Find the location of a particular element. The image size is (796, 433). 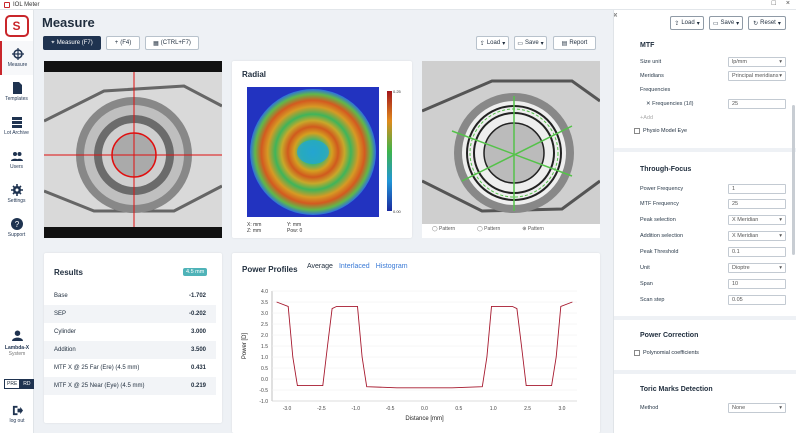

users-icon is located at coordinates (16, 156).